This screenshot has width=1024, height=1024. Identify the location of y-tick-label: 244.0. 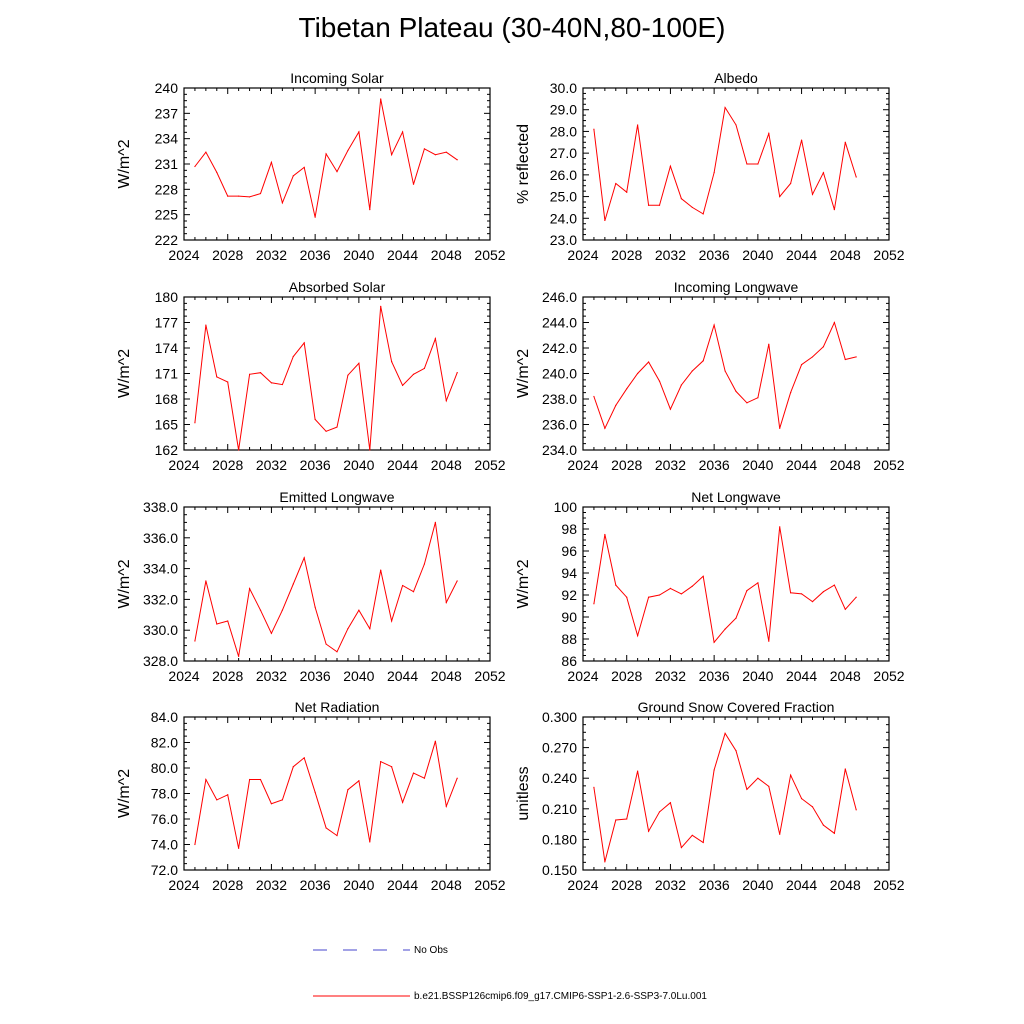
(559, 323).